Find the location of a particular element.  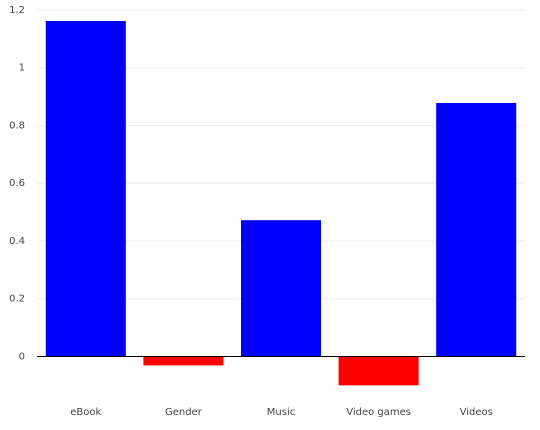

x-tick-label: Video games is located at coordinates (378, 412).